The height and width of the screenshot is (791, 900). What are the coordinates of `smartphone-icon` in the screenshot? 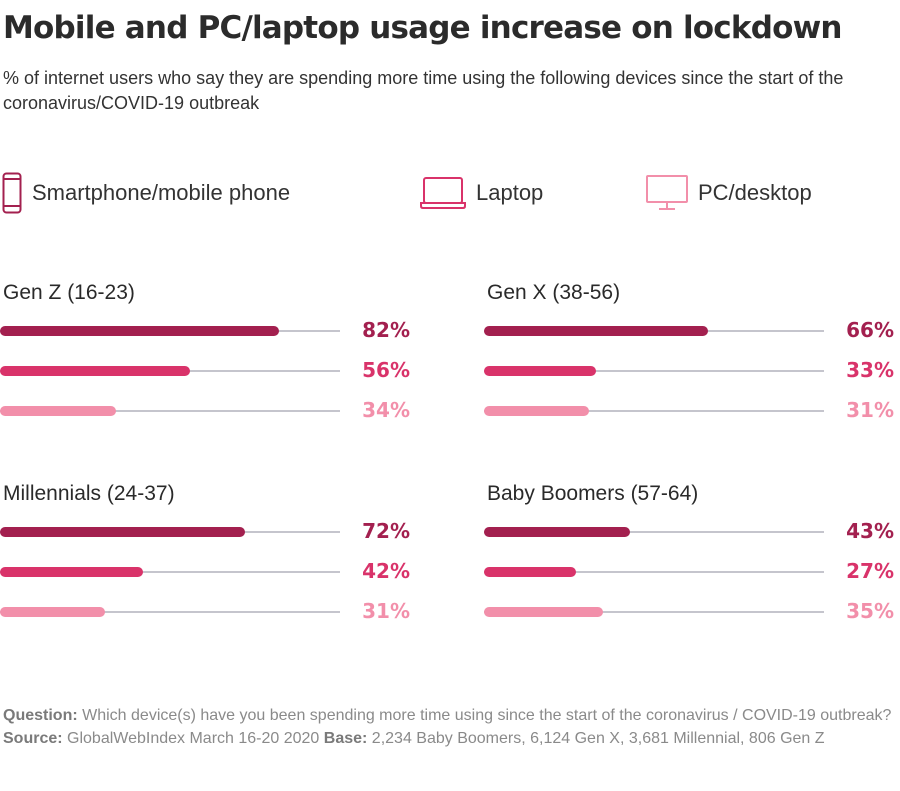 It's located at (12, 193).